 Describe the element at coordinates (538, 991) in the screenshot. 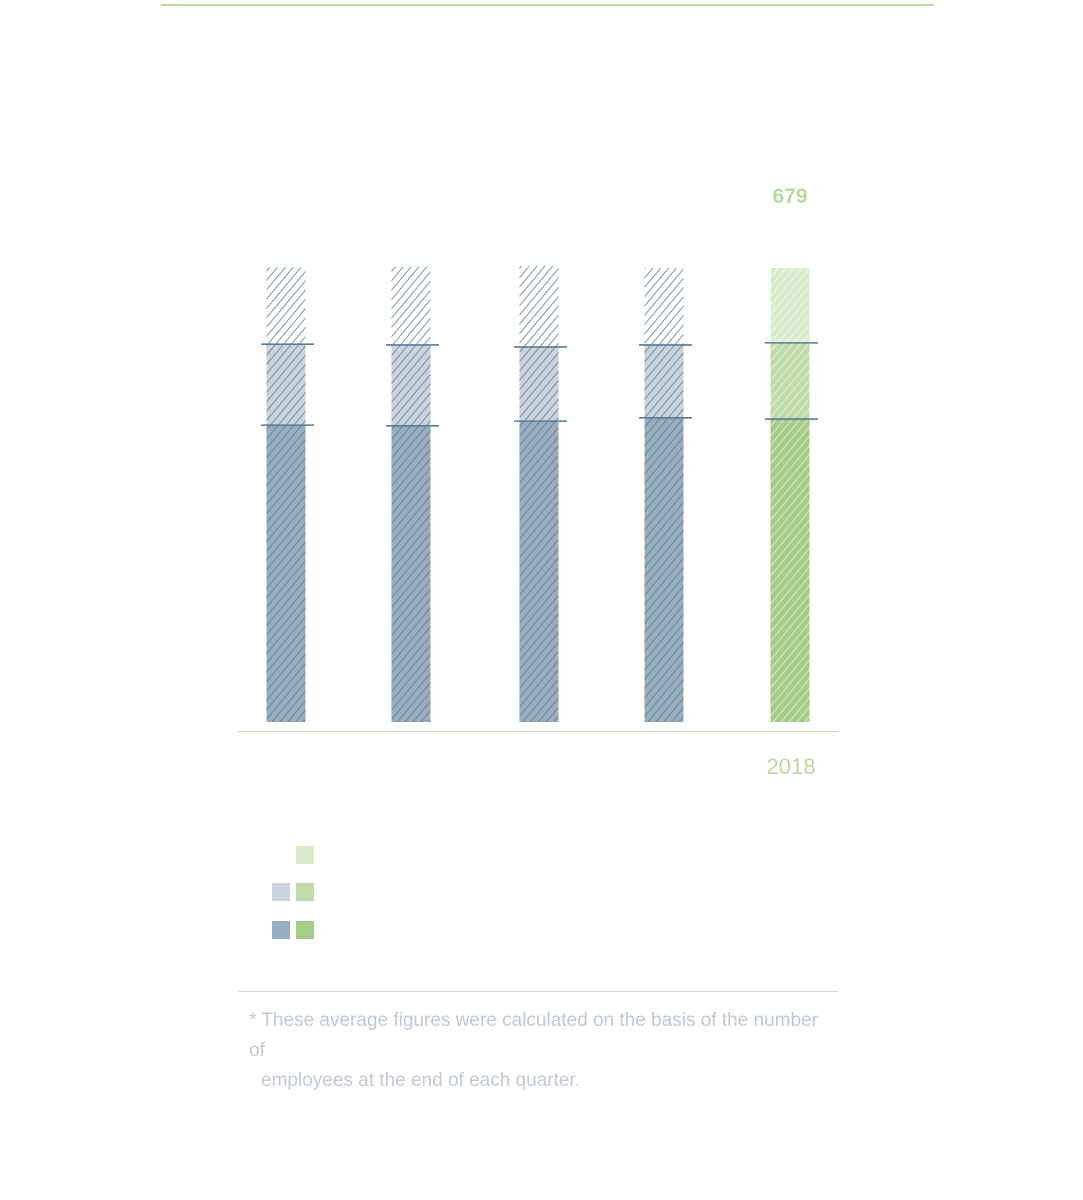

I see `footnote-separator` at that location.